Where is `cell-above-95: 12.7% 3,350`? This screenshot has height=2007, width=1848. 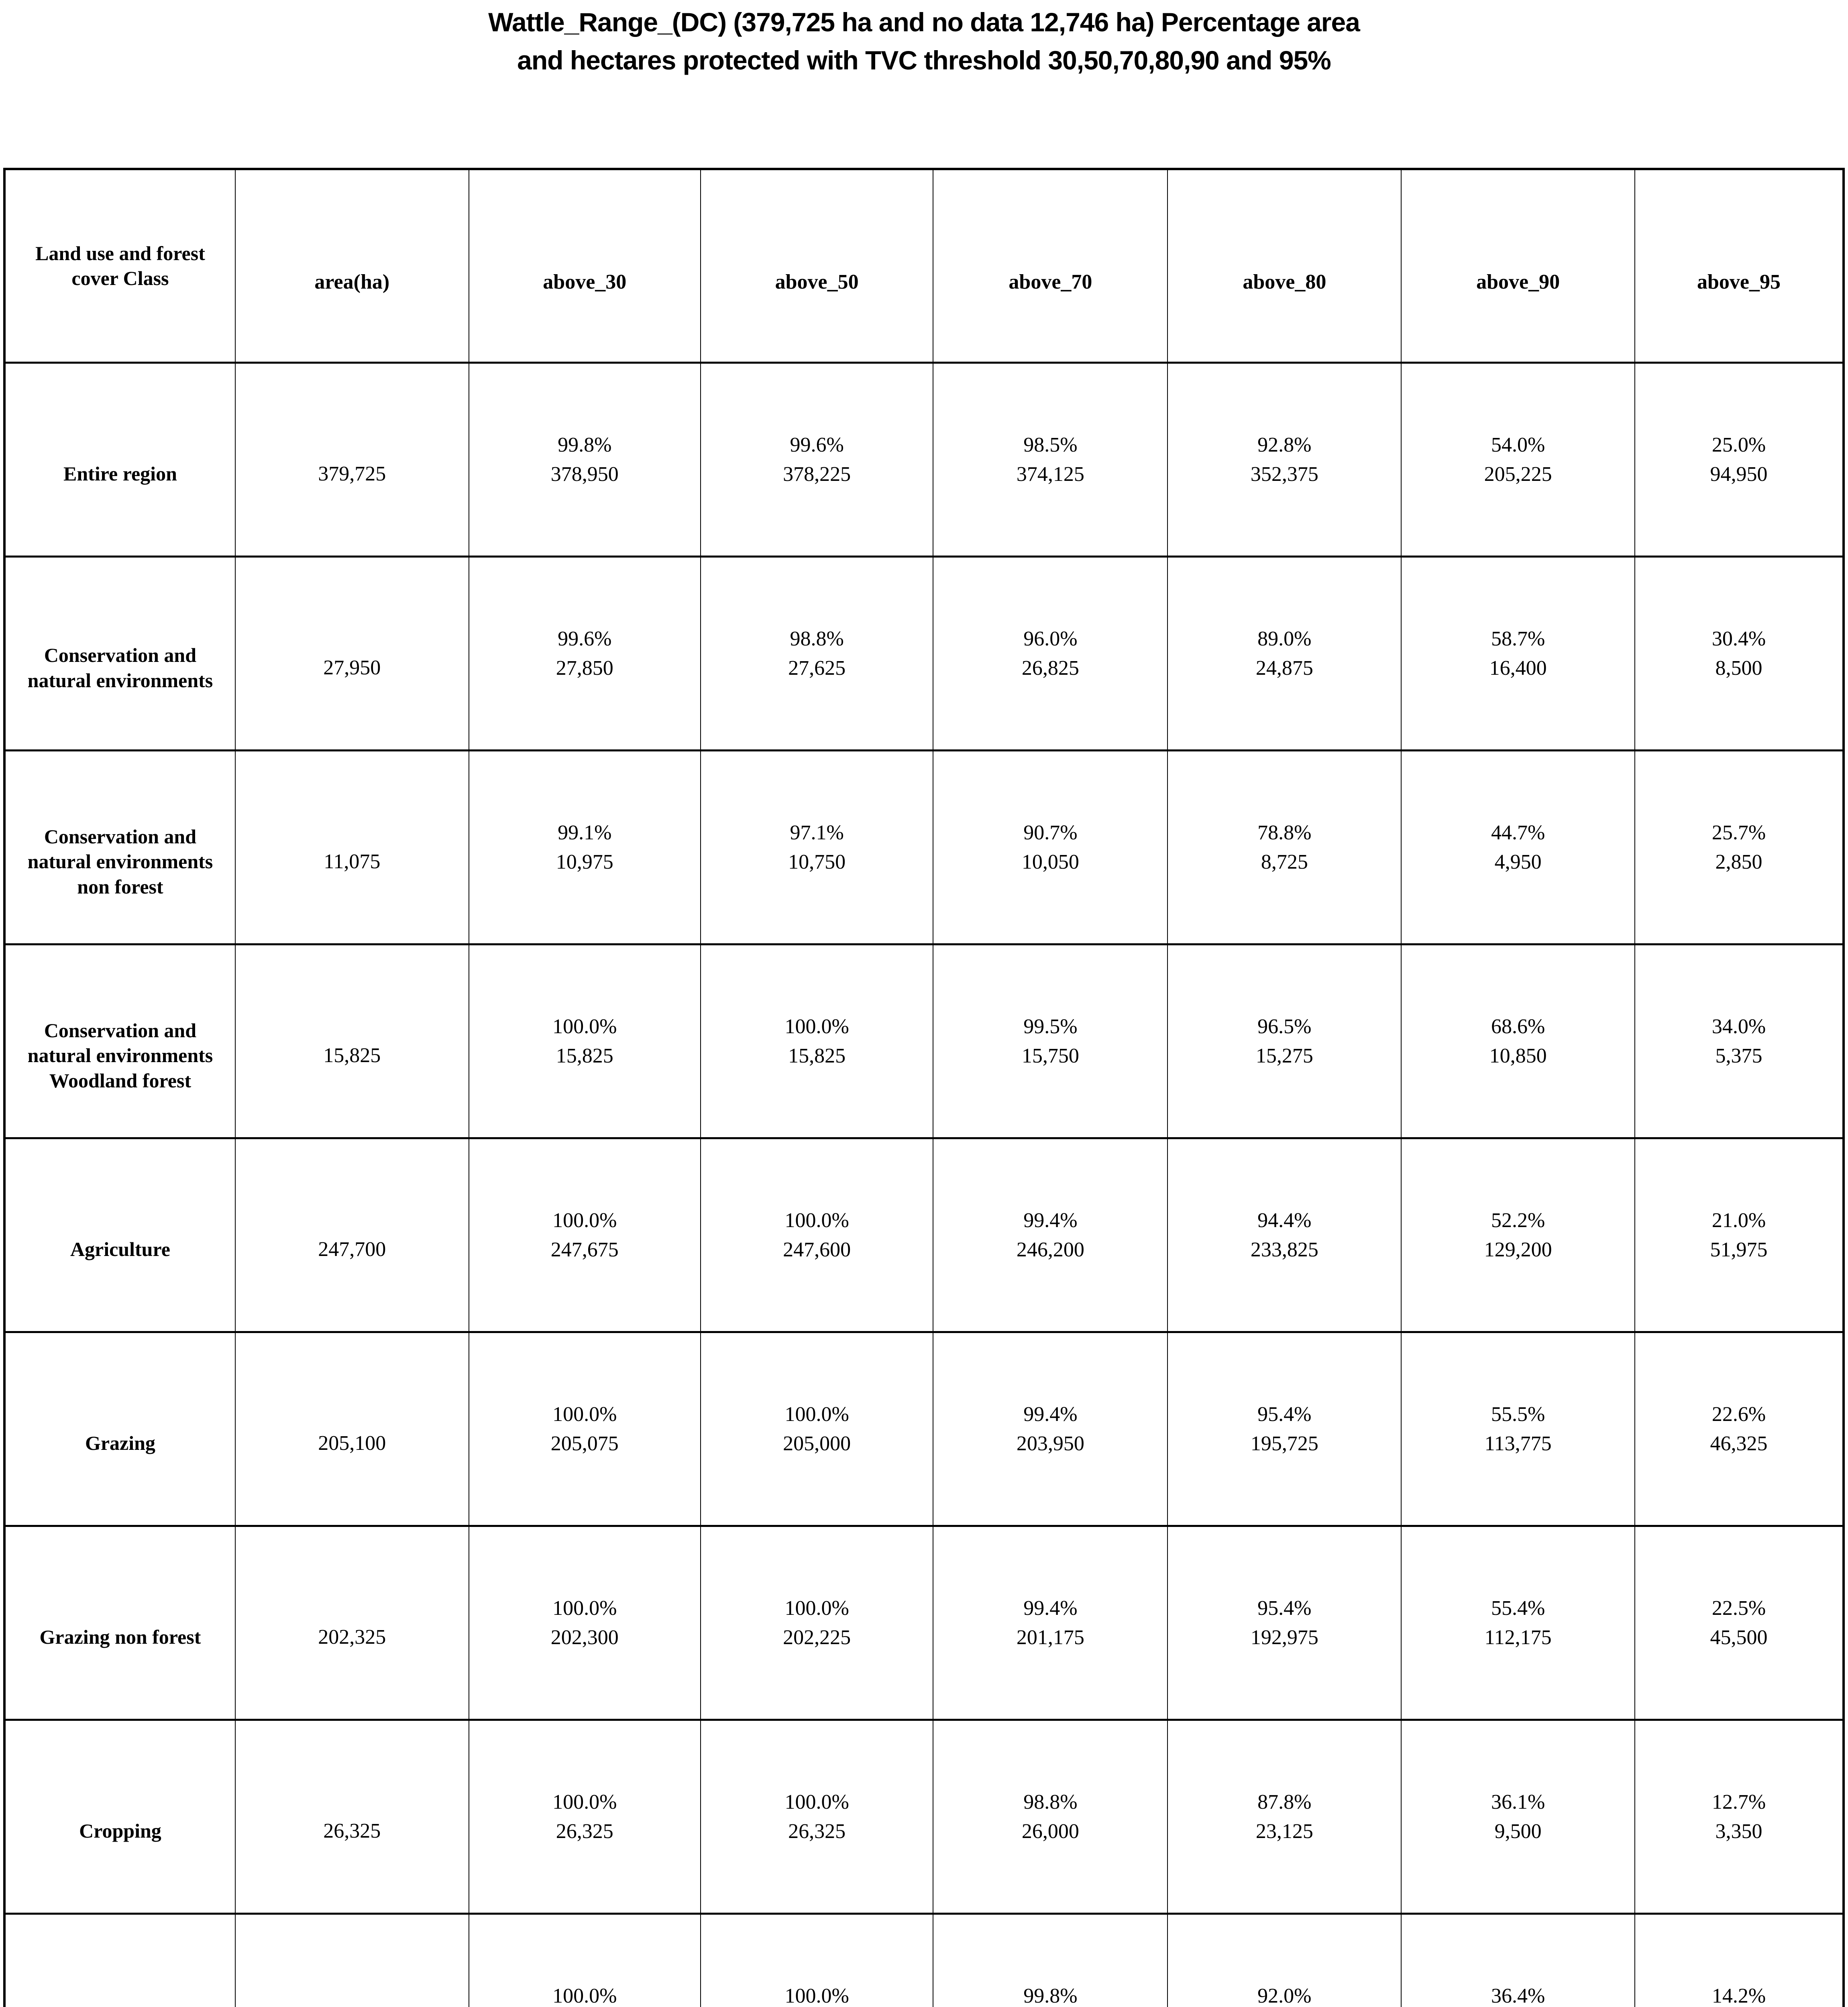 cell-above-95: 12.7% 3,350 is located at coordinates (1739, 1816).